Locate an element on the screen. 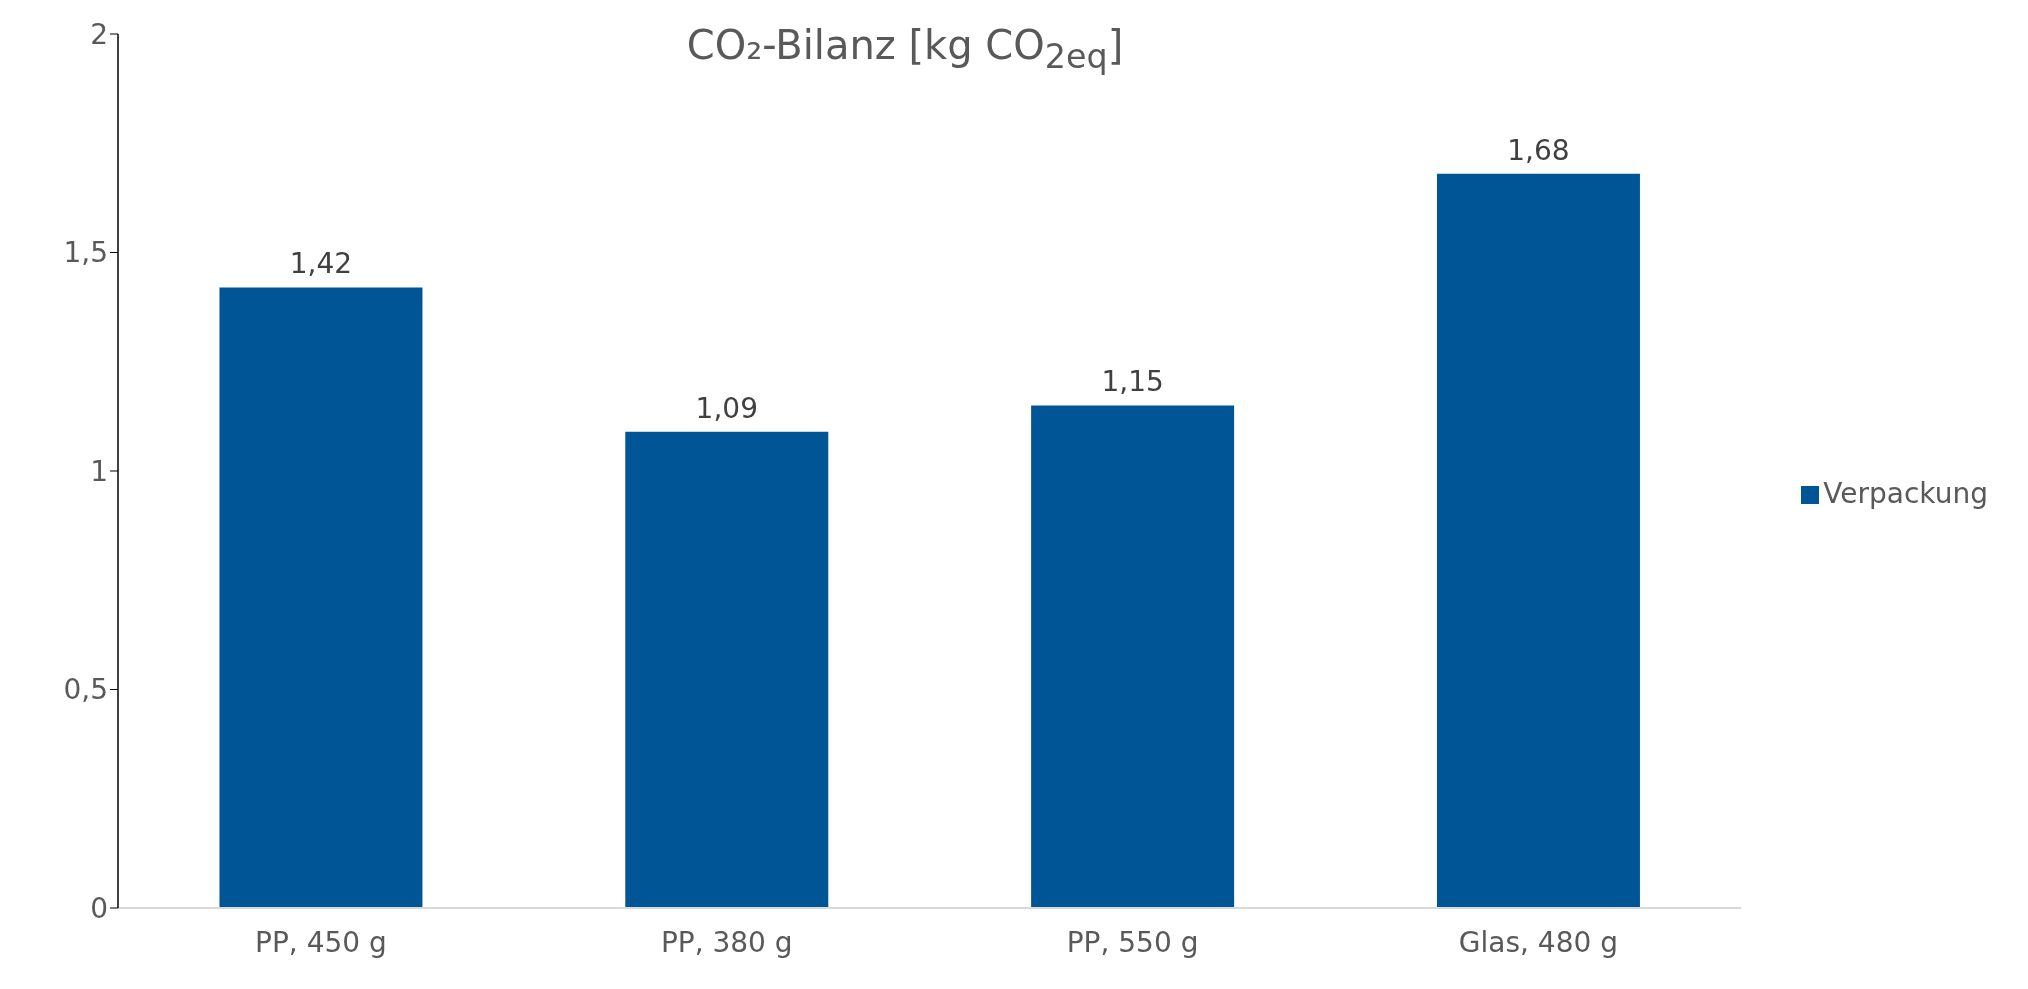 This screenshot has width=2028, height=989. data-label: 1,15 is located at coordinates (1132, 382).